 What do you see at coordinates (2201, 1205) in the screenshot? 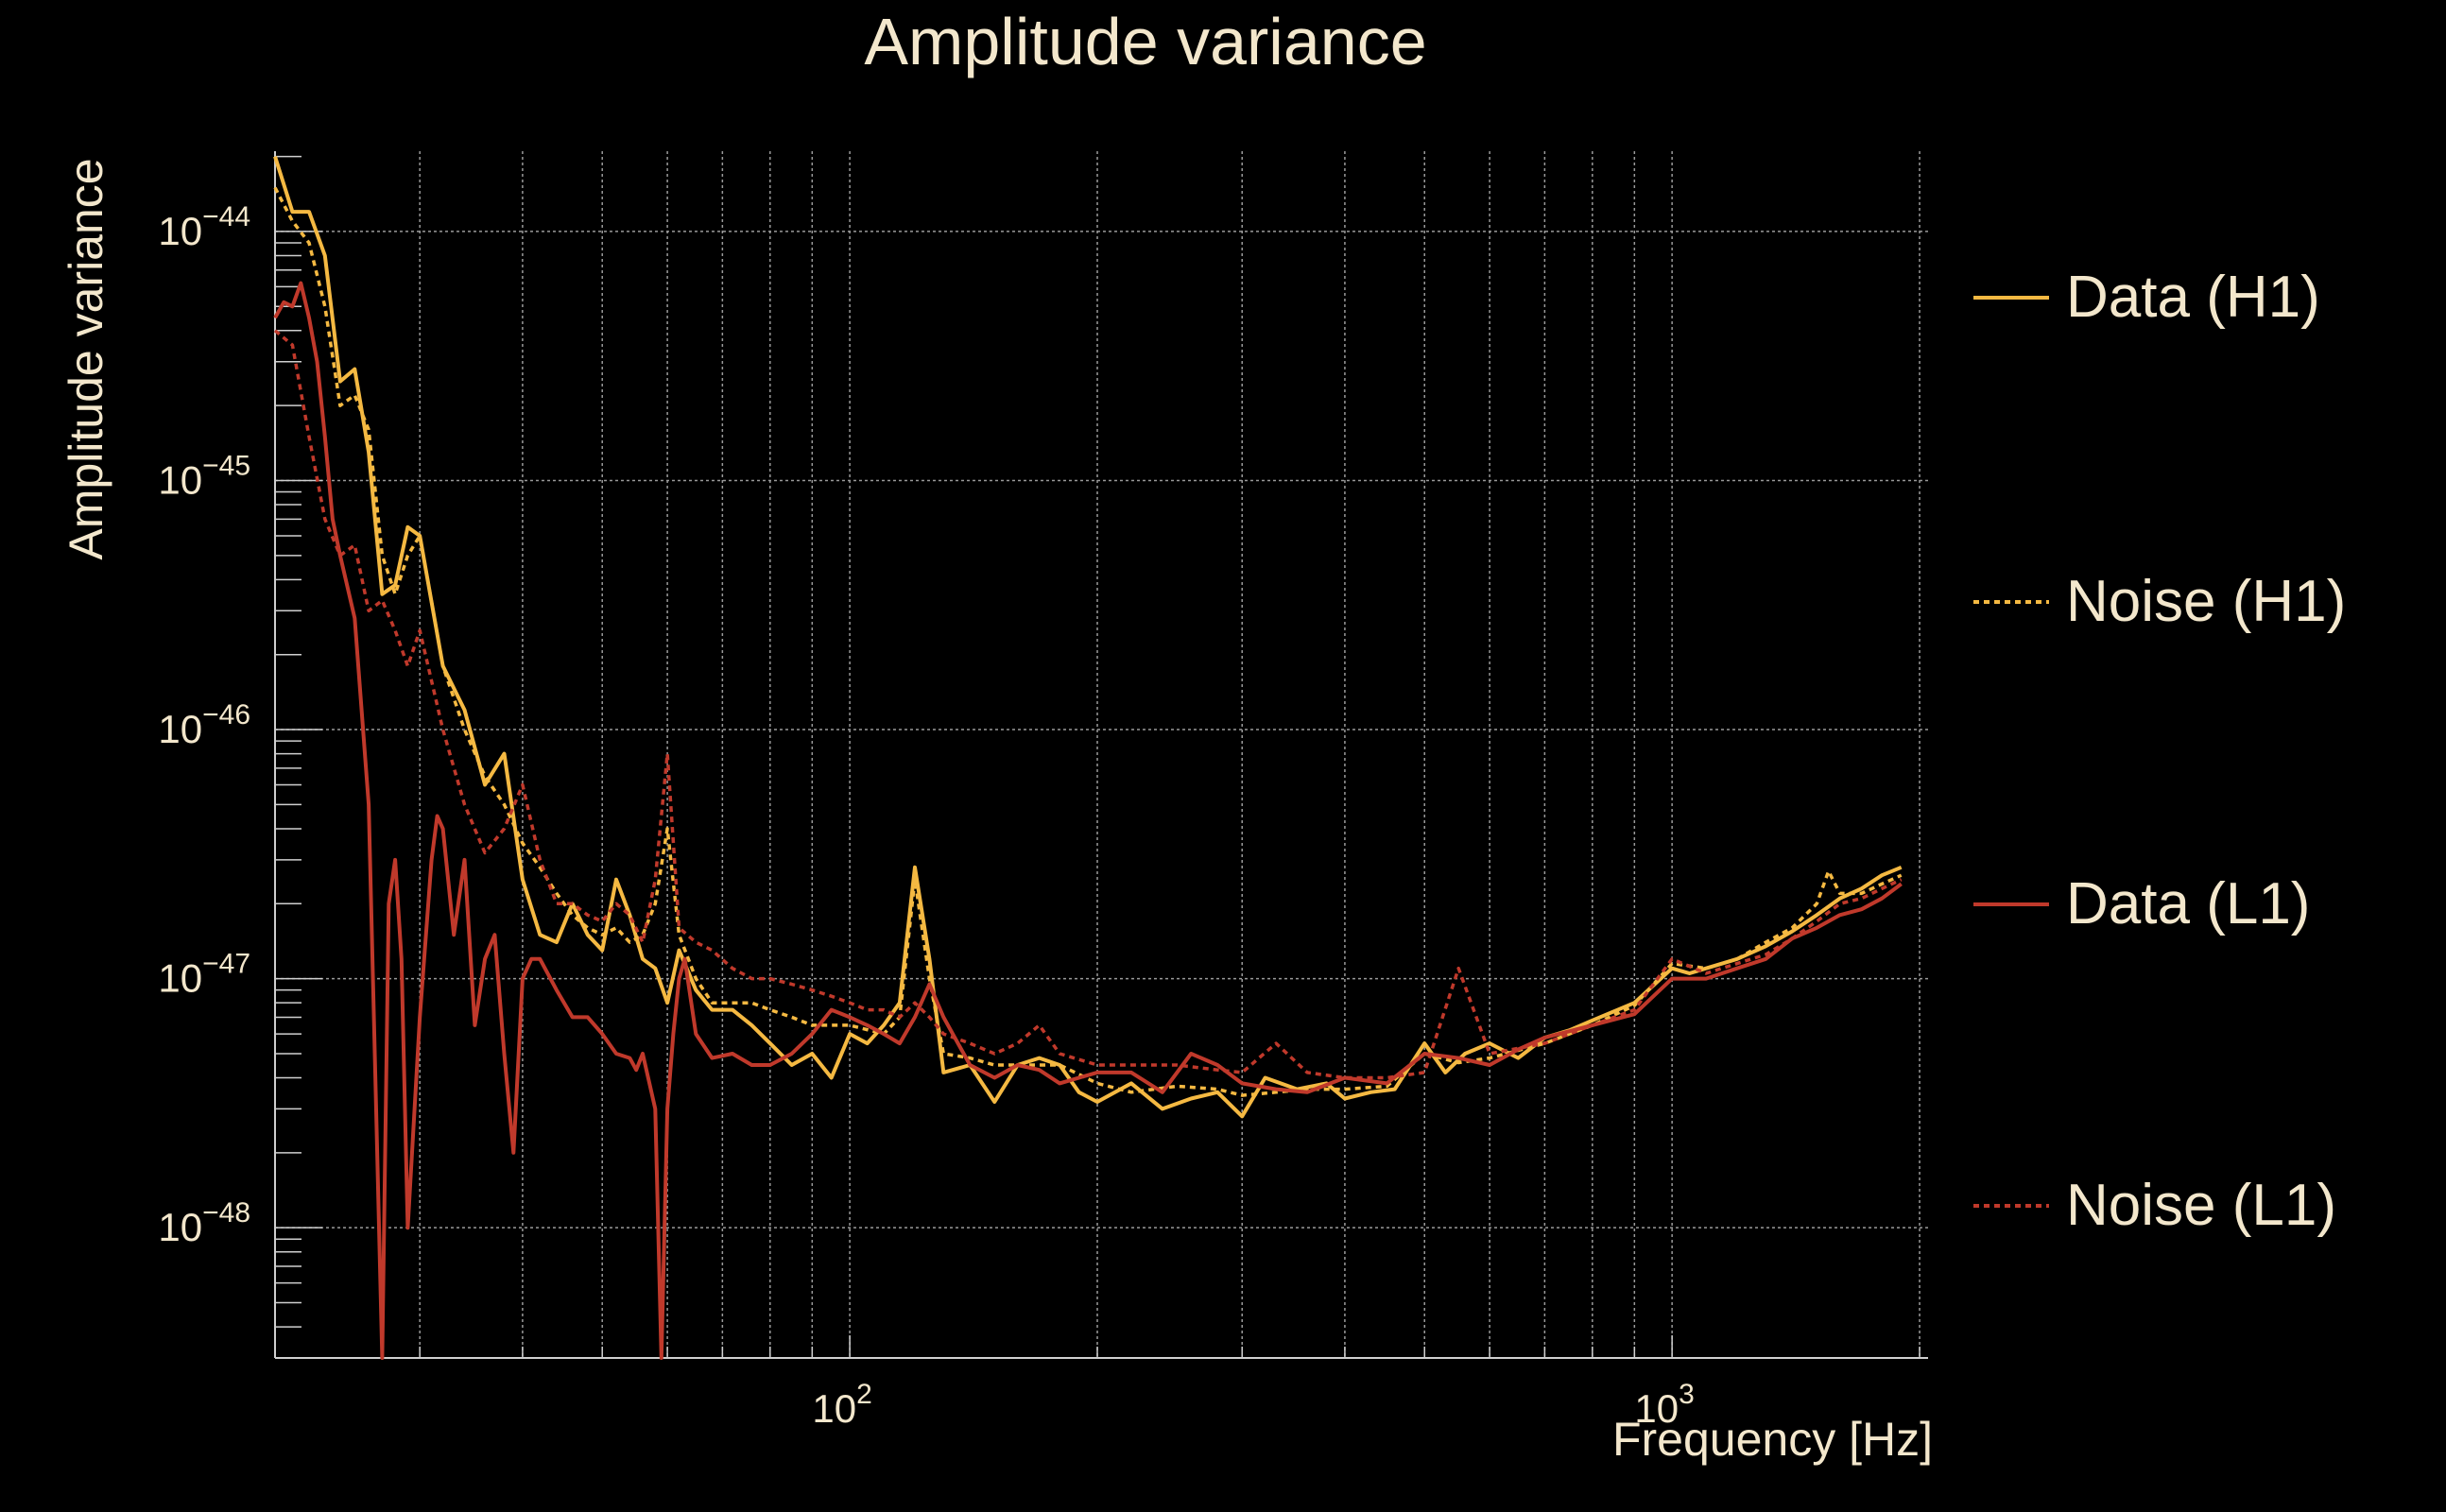
I see `legend-label: Noise (L1)` at bounding box center [2201, 1205].